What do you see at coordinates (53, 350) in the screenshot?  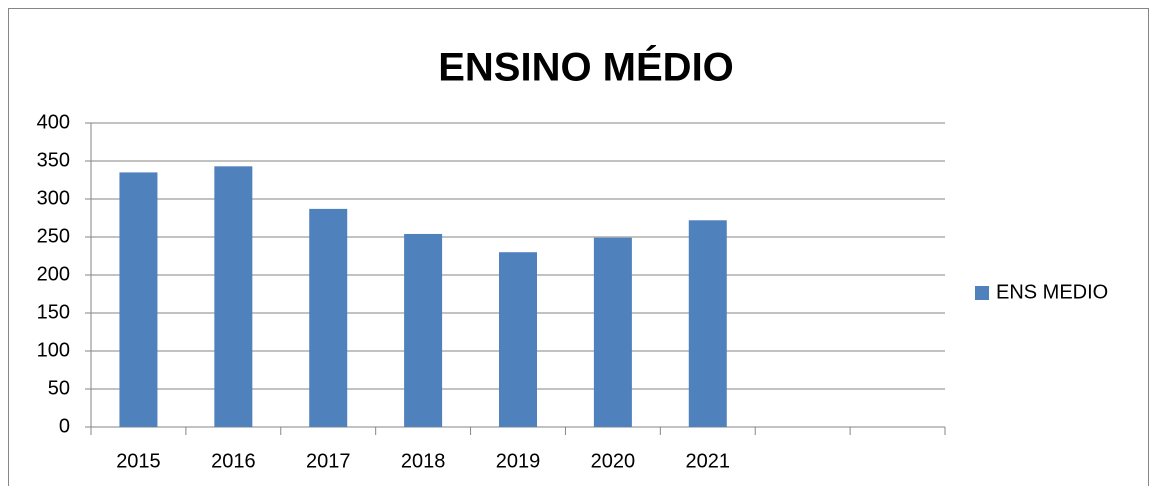 I see `y-tick-label: 100` at bounding box center [53, 350].